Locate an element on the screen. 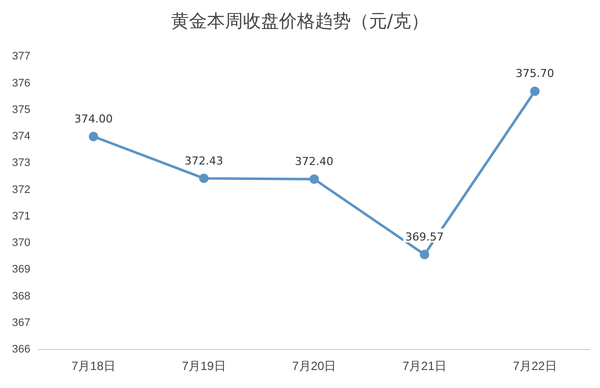  y-tick-label: 370 is located at coordinates (21, 243).